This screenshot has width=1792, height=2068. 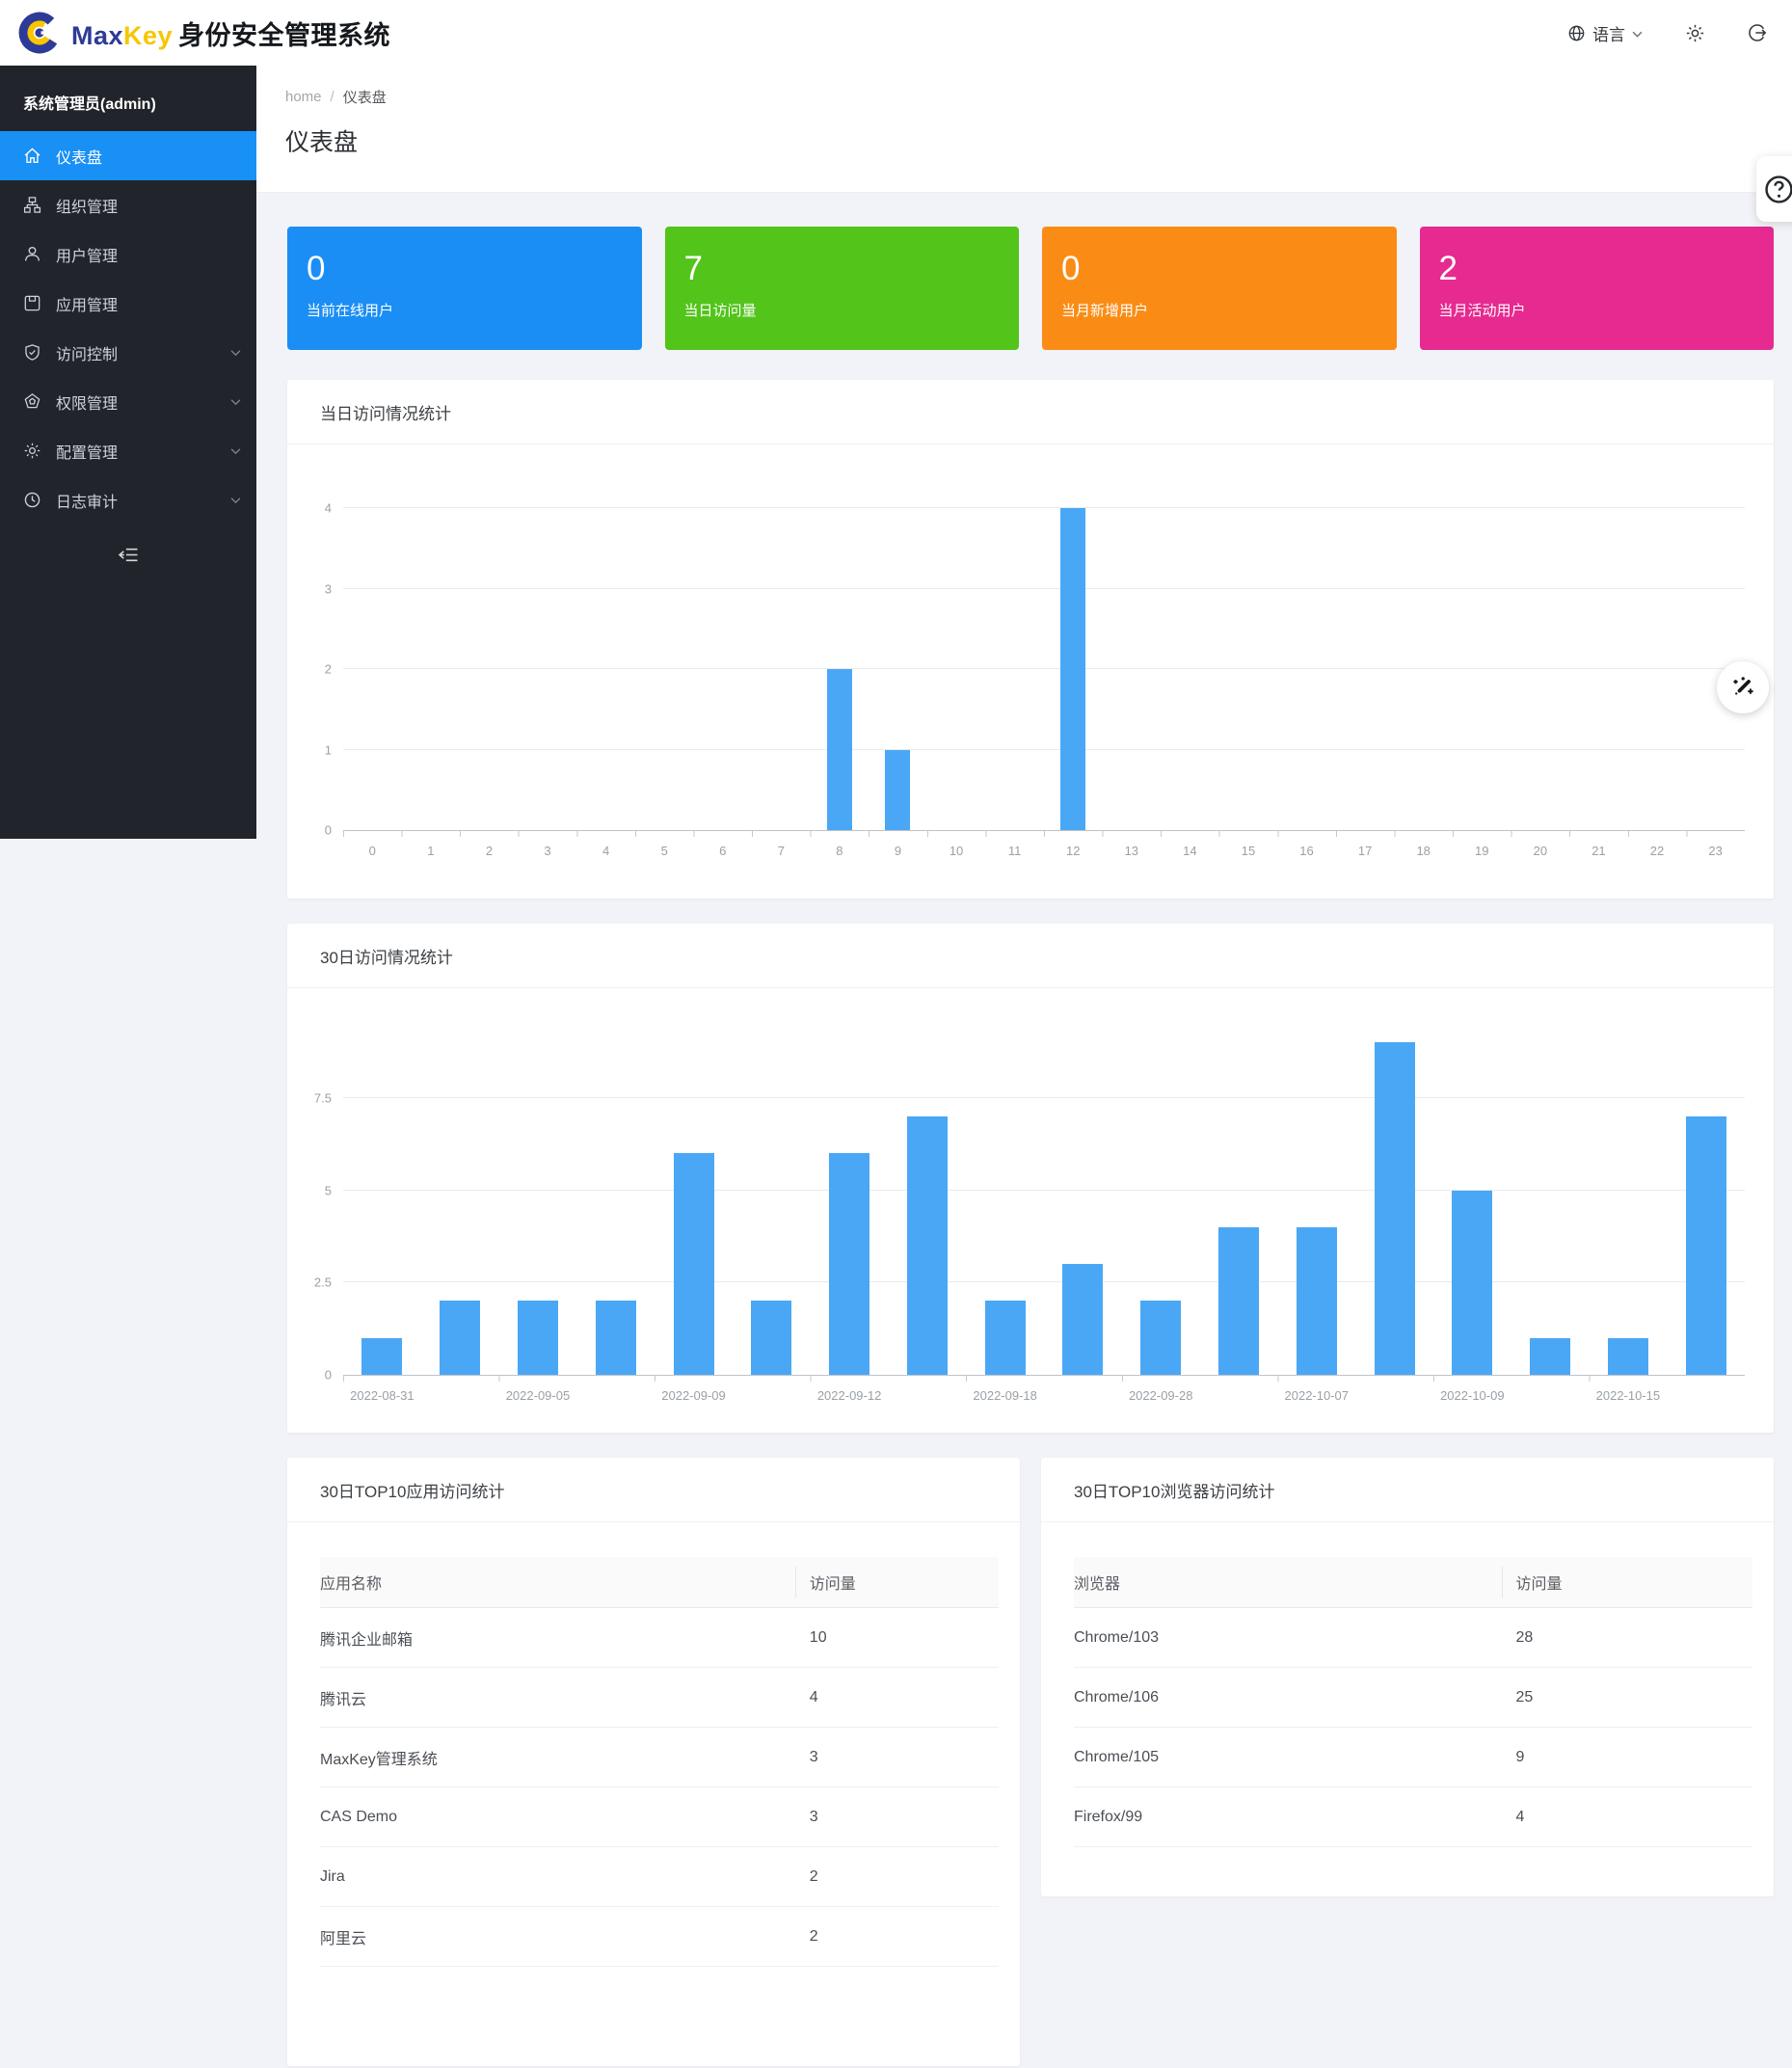 What do you see at coordinates (350, 311) in the screenshot?
I see `stat-card-label: 当前在线用户` at bounding box center [350, 311].